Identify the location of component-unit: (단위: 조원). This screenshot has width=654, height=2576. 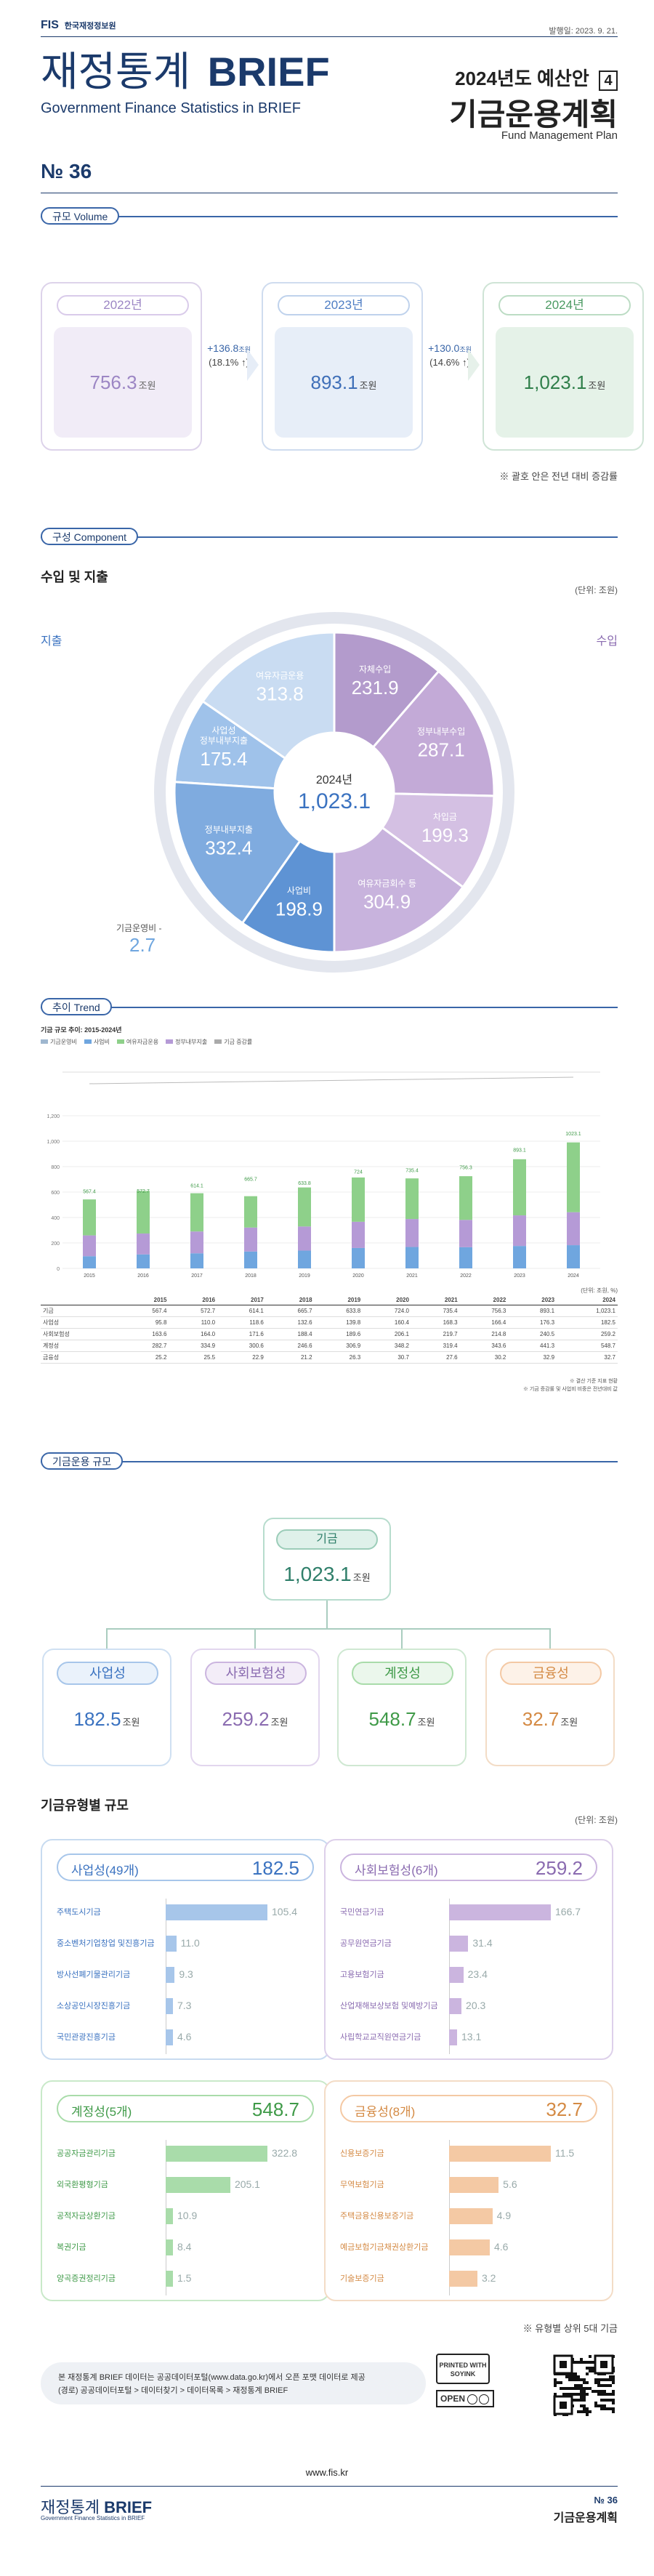
(596, 590).